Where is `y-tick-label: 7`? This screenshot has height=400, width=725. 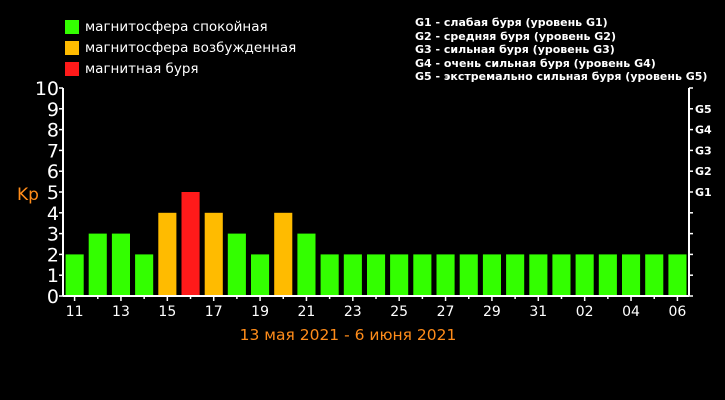
y-tick-label: 7 is located at coordinates (53, 151).